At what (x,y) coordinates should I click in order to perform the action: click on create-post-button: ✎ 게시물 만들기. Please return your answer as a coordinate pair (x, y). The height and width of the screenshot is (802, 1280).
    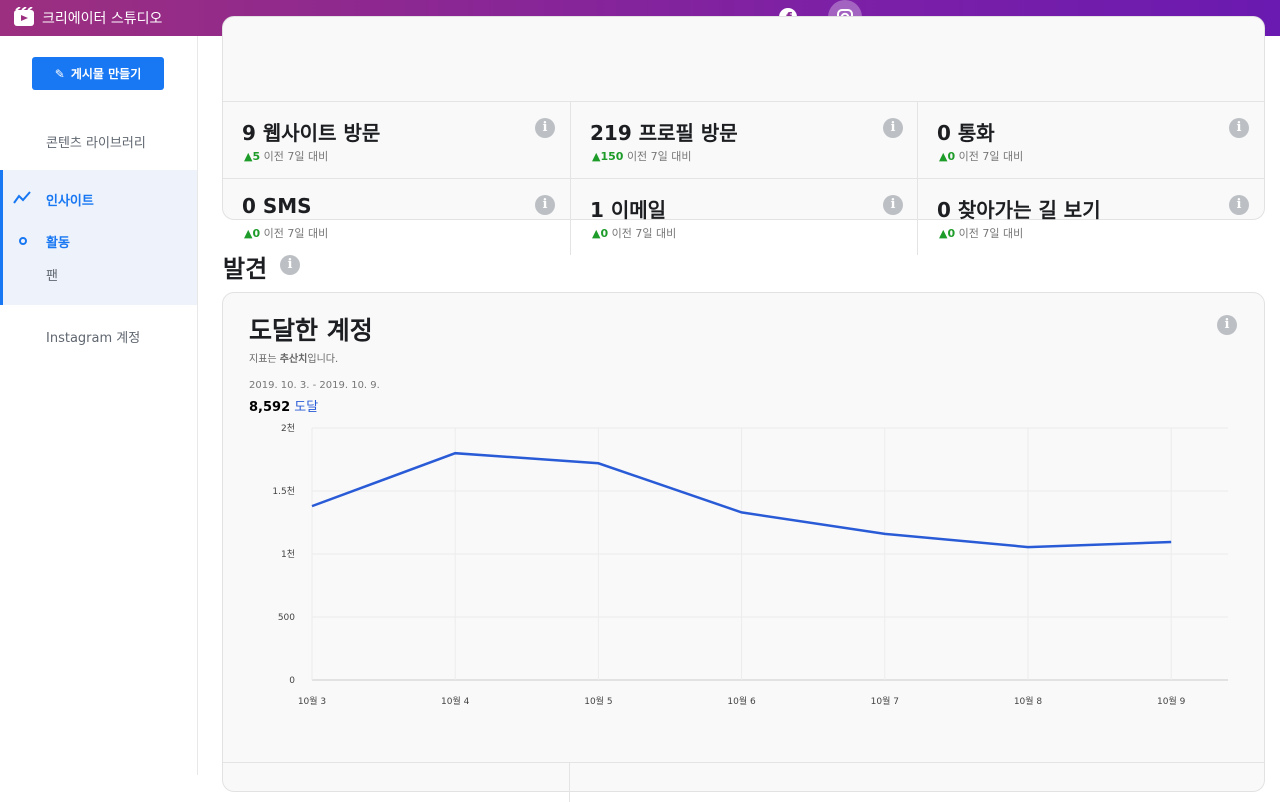
    Looking at the image, I should click on (98, 73).